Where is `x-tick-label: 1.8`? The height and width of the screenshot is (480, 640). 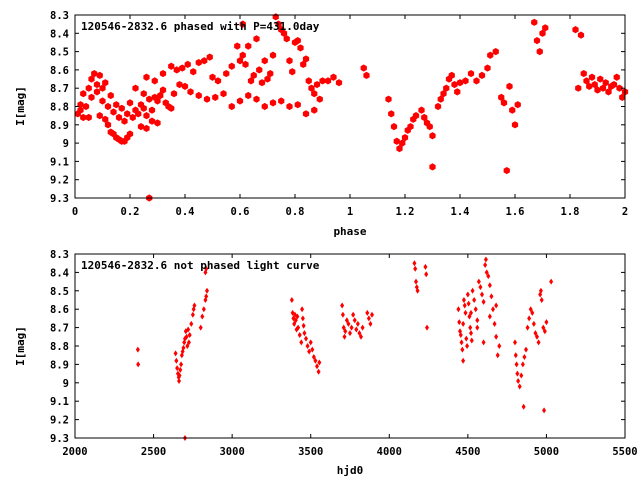 x-tick-label: 1.8 is located at coordinates (570, 212).